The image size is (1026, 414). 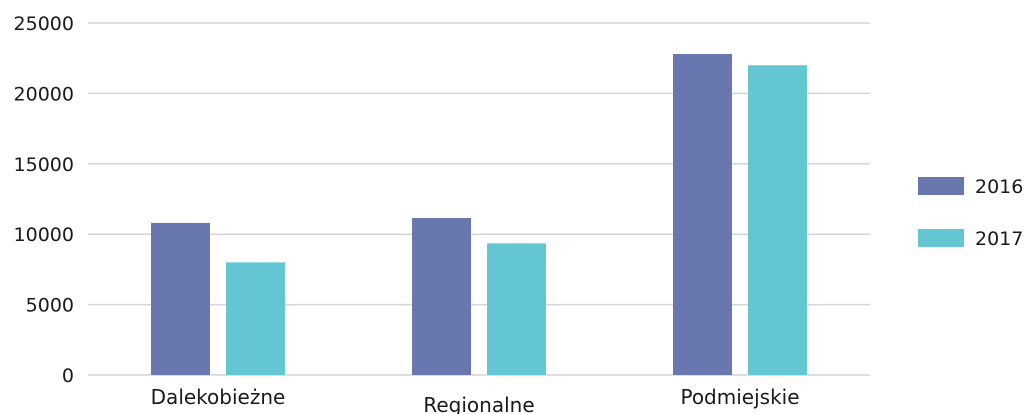 I want to click on y-tick-label: 10000, so click(x=44, y=235).